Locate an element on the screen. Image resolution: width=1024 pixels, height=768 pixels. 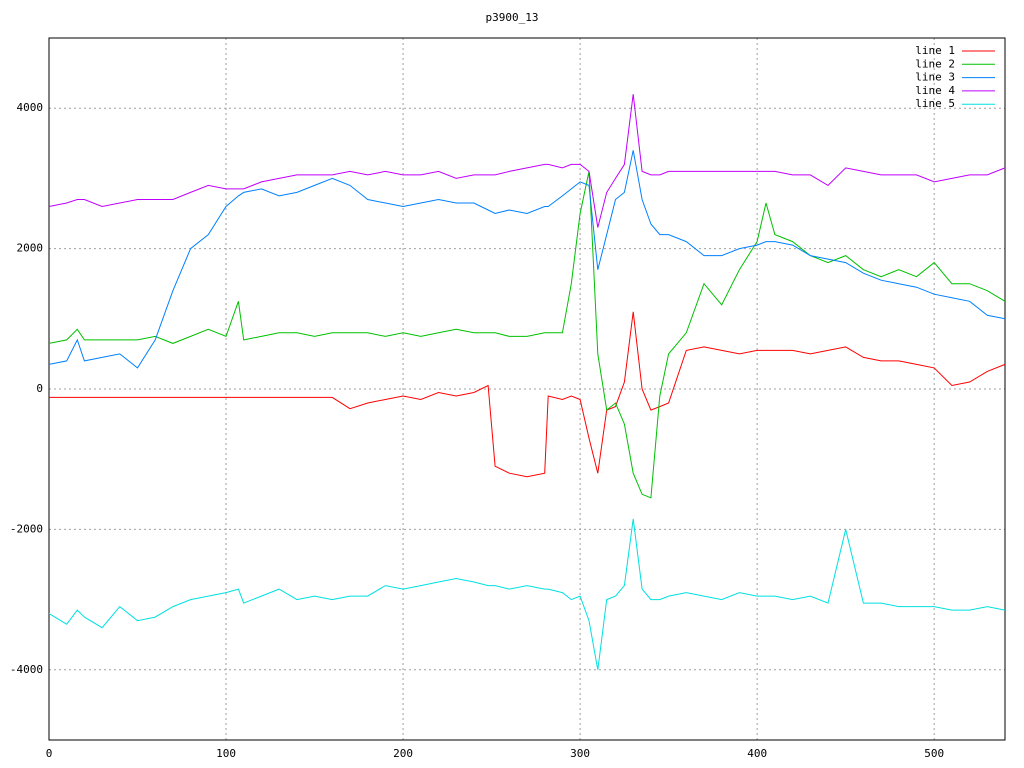
y-tick-label: 2000 is located at coordinates (30, 248).